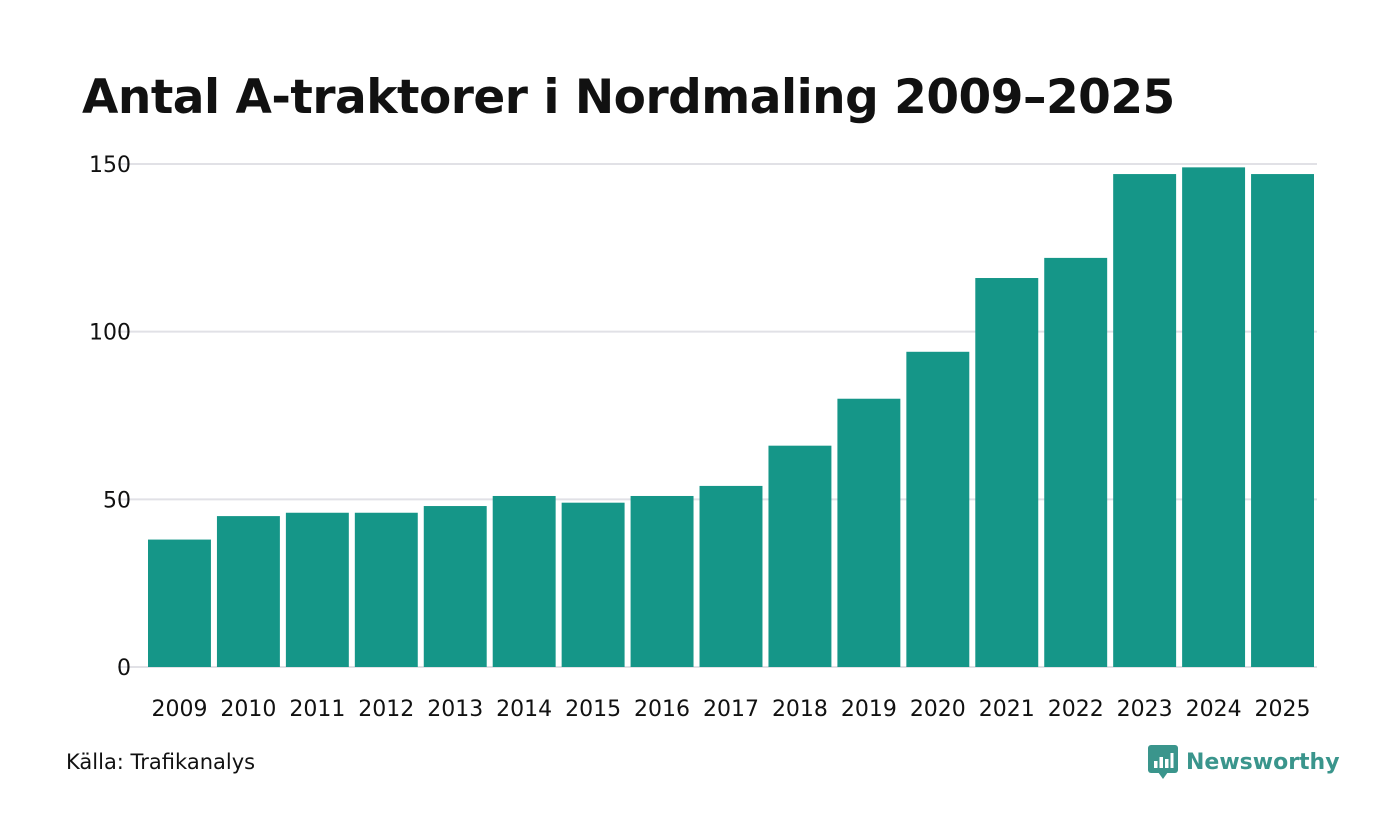 This screenshot has height=840, width=1400. Describe the element at coordinates (800, 709) in the screenshot. I see `x-tick-label: 2018` at that location.